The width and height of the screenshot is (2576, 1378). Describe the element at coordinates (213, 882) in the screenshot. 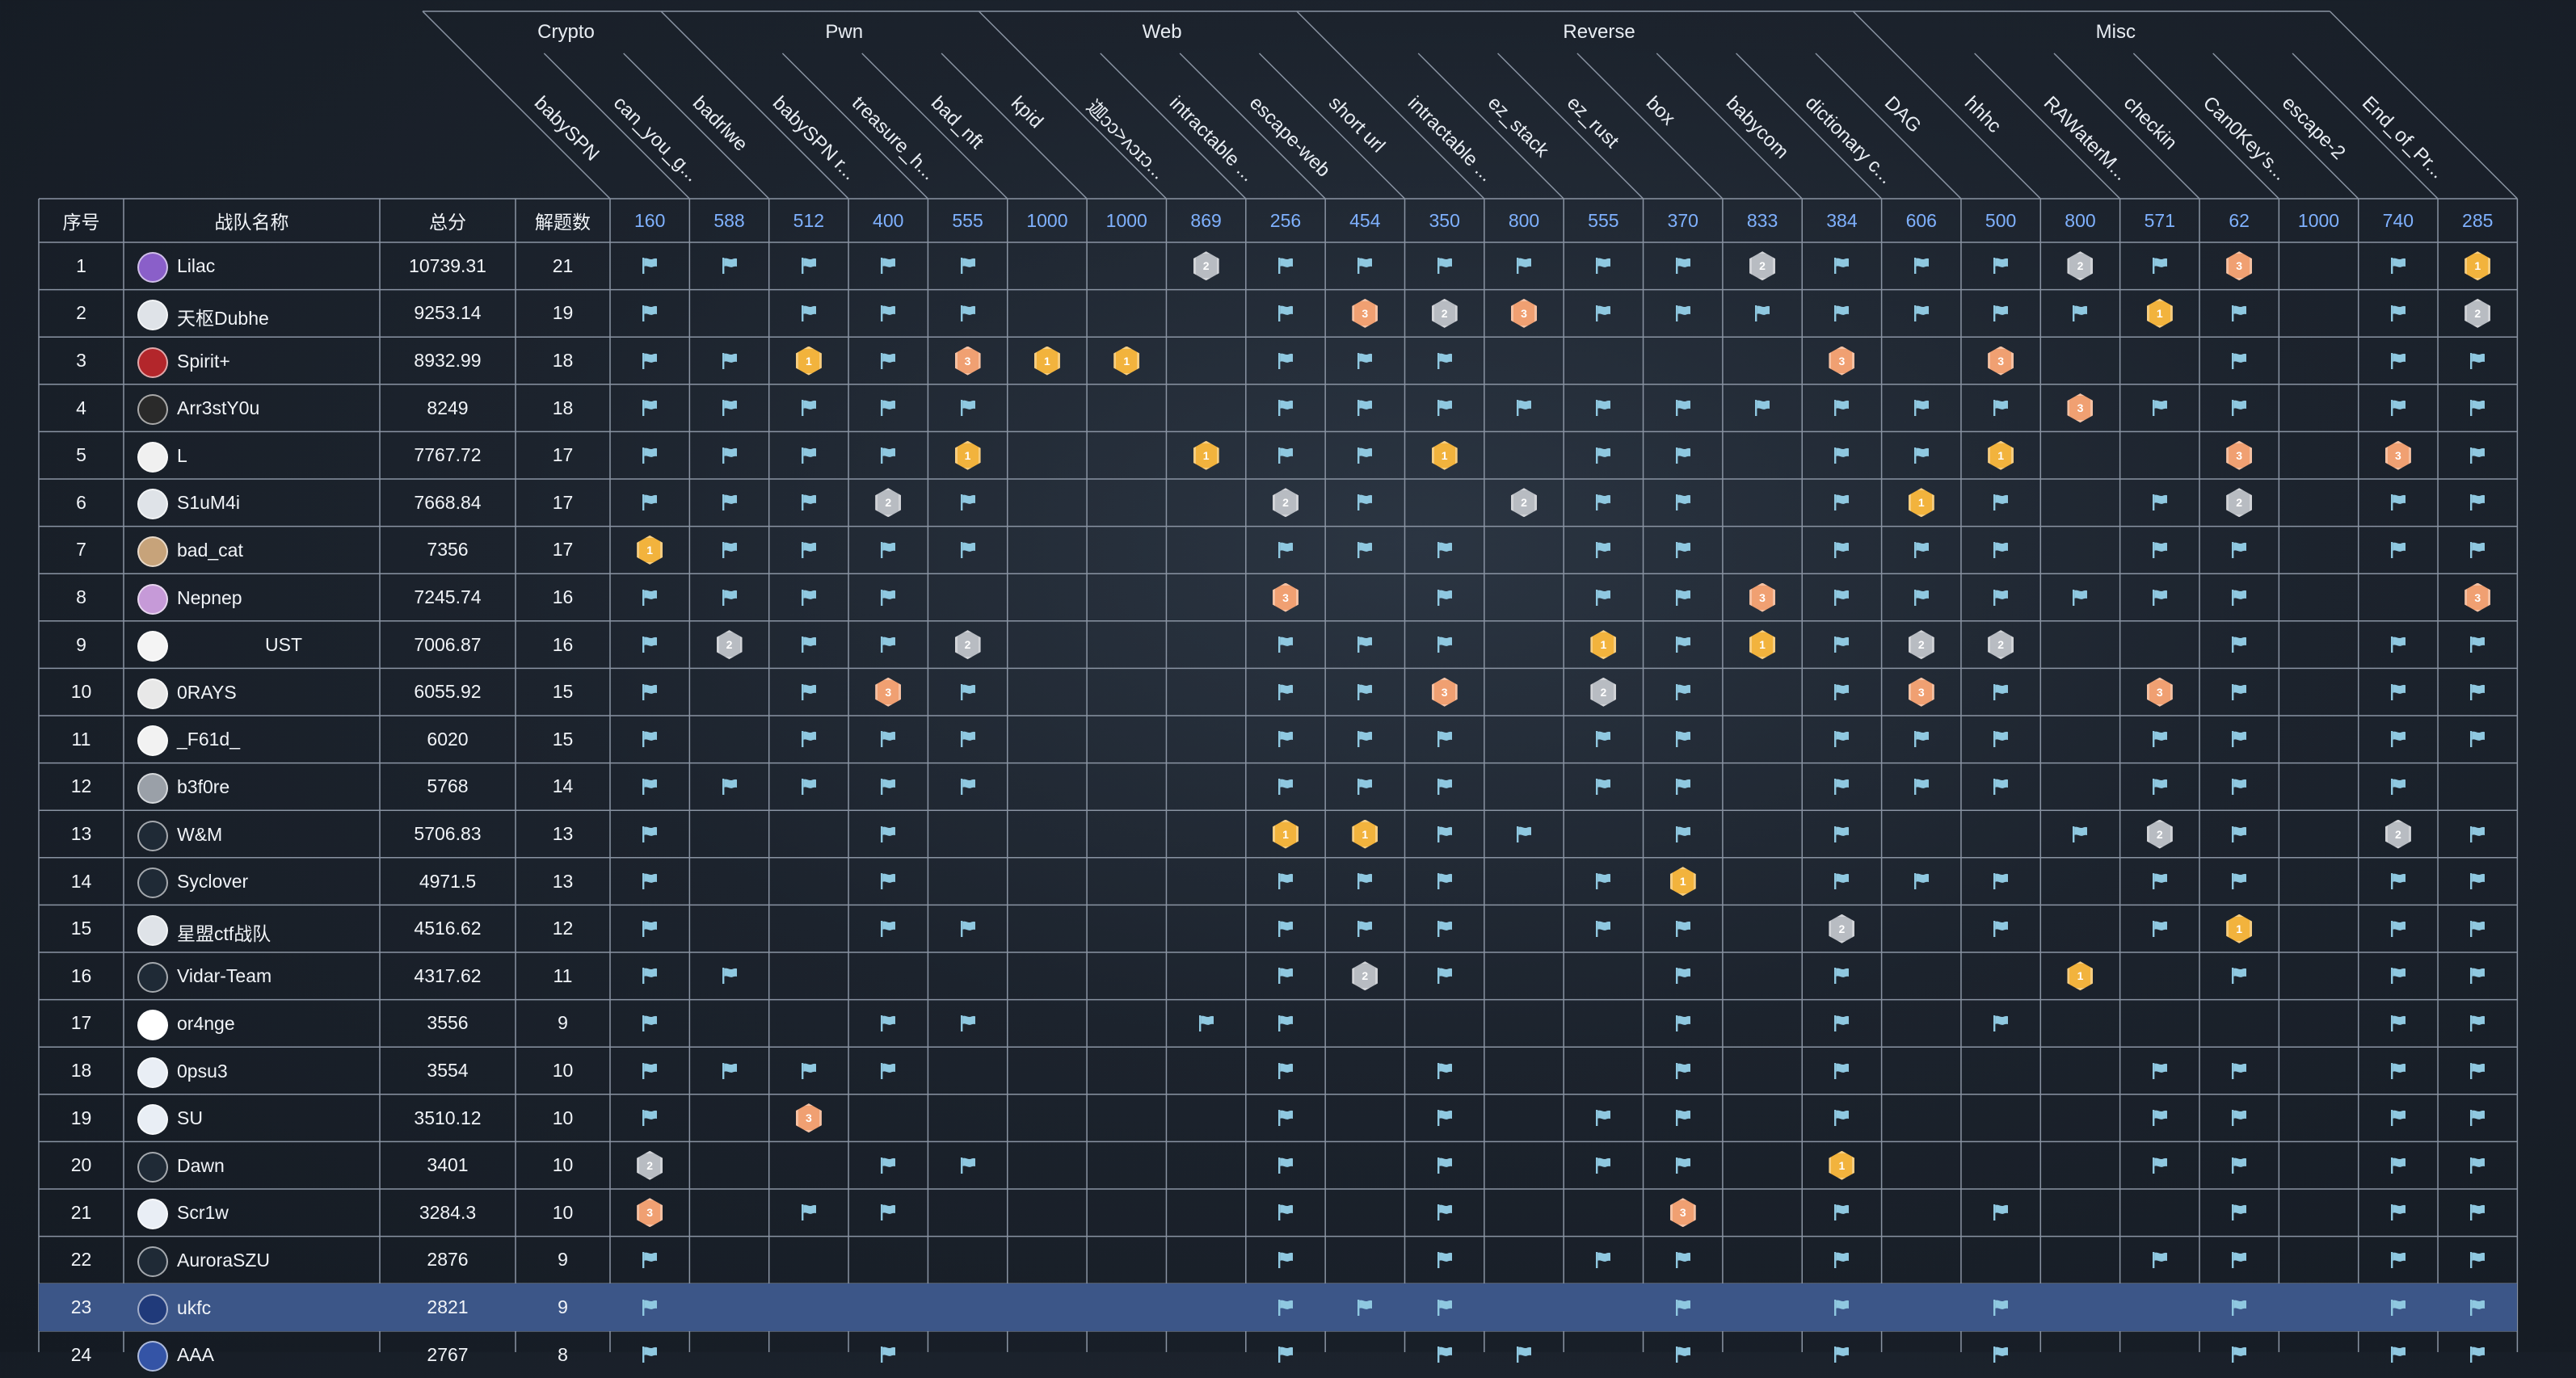

I see `team-name: Syclover` at that location.